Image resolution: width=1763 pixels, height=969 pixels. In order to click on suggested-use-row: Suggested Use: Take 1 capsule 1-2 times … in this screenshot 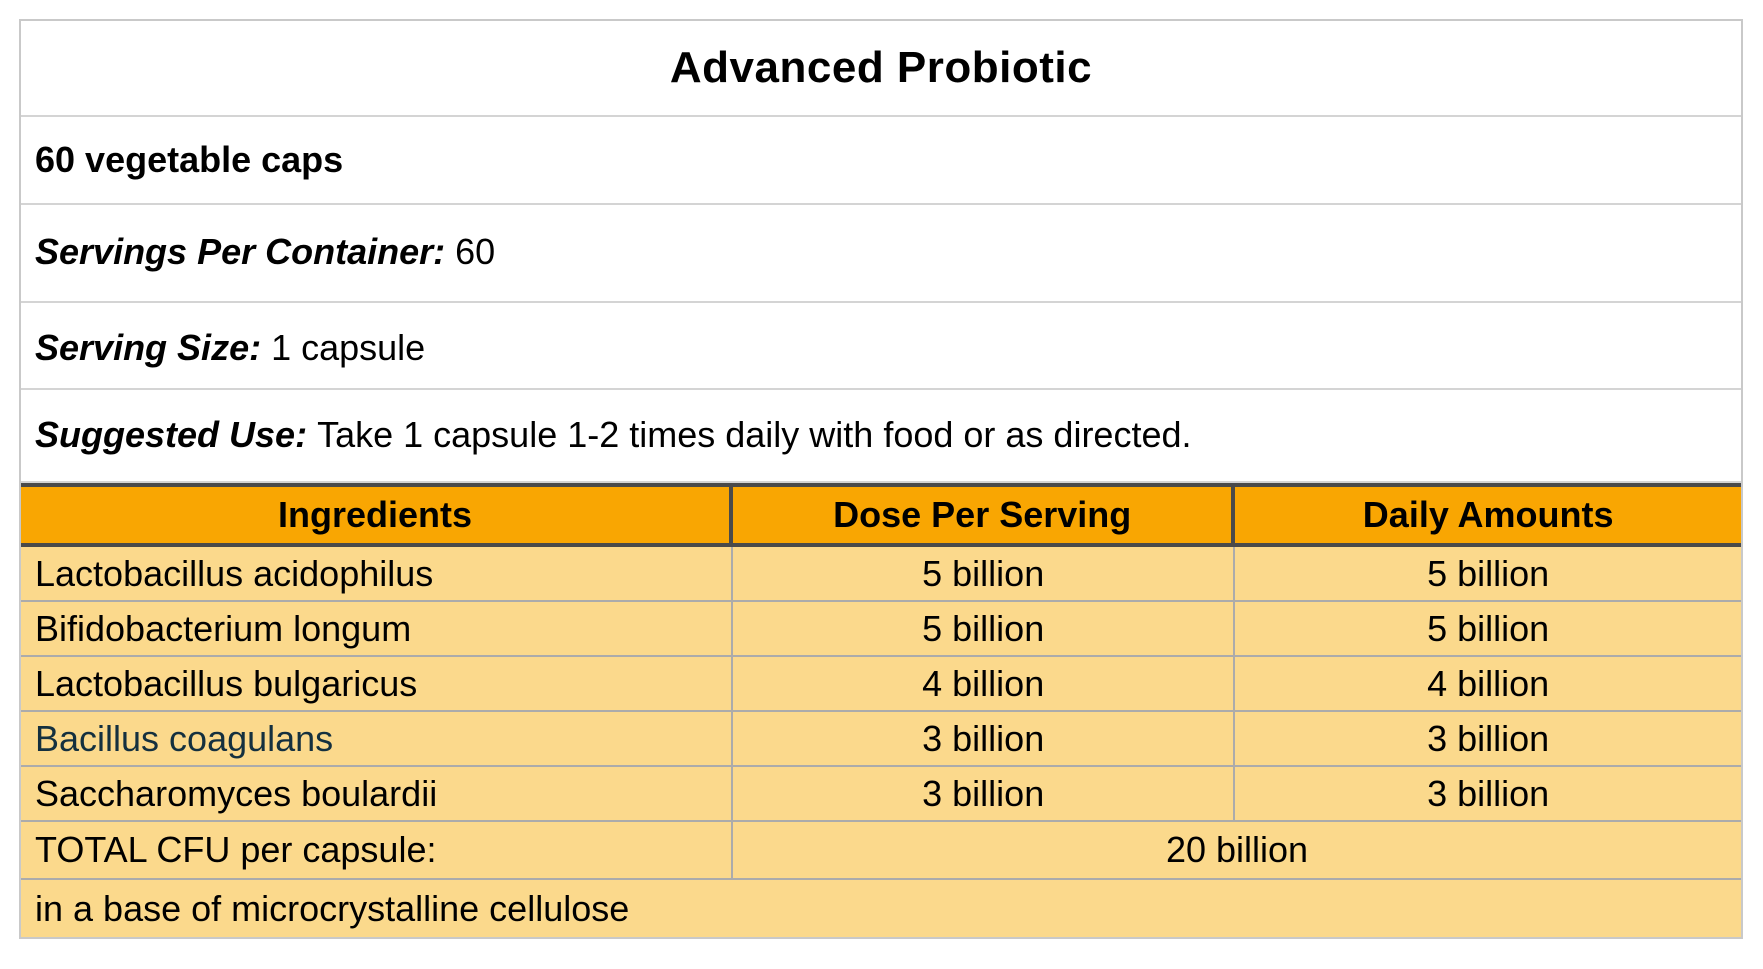, I will do `click(881, 436)`.